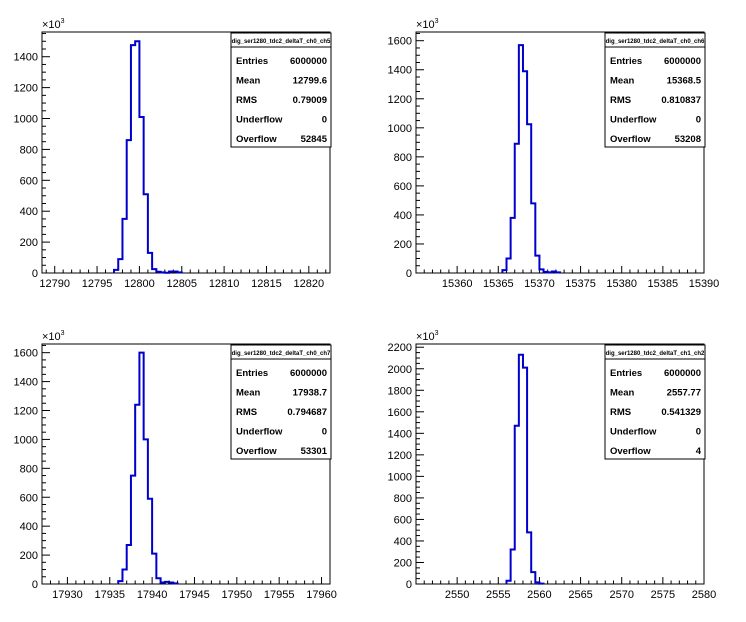  What do you see at coordinates (663, 284) in the screenshot?
I see `x-tick-label: 15385` at bounding box center [663, 284].